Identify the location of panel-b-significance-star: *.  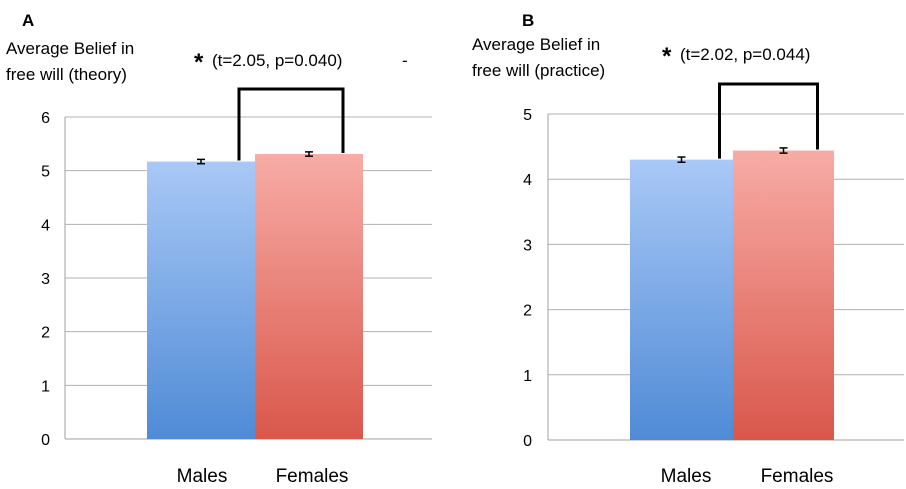
(667, 56).